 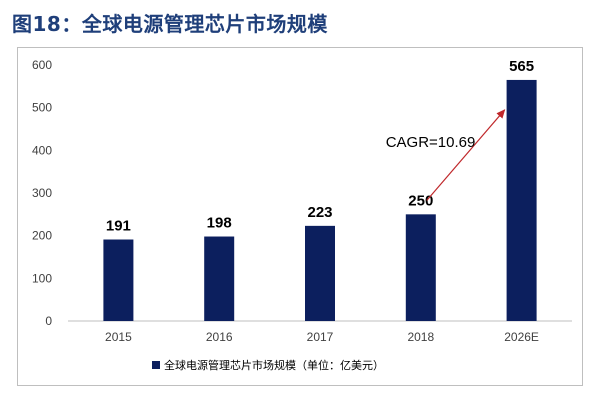 What do you see at coordinates (521, 337) in the screenshot?
I see `x-tick-label: 2026E` at bounding box center [521, 337].